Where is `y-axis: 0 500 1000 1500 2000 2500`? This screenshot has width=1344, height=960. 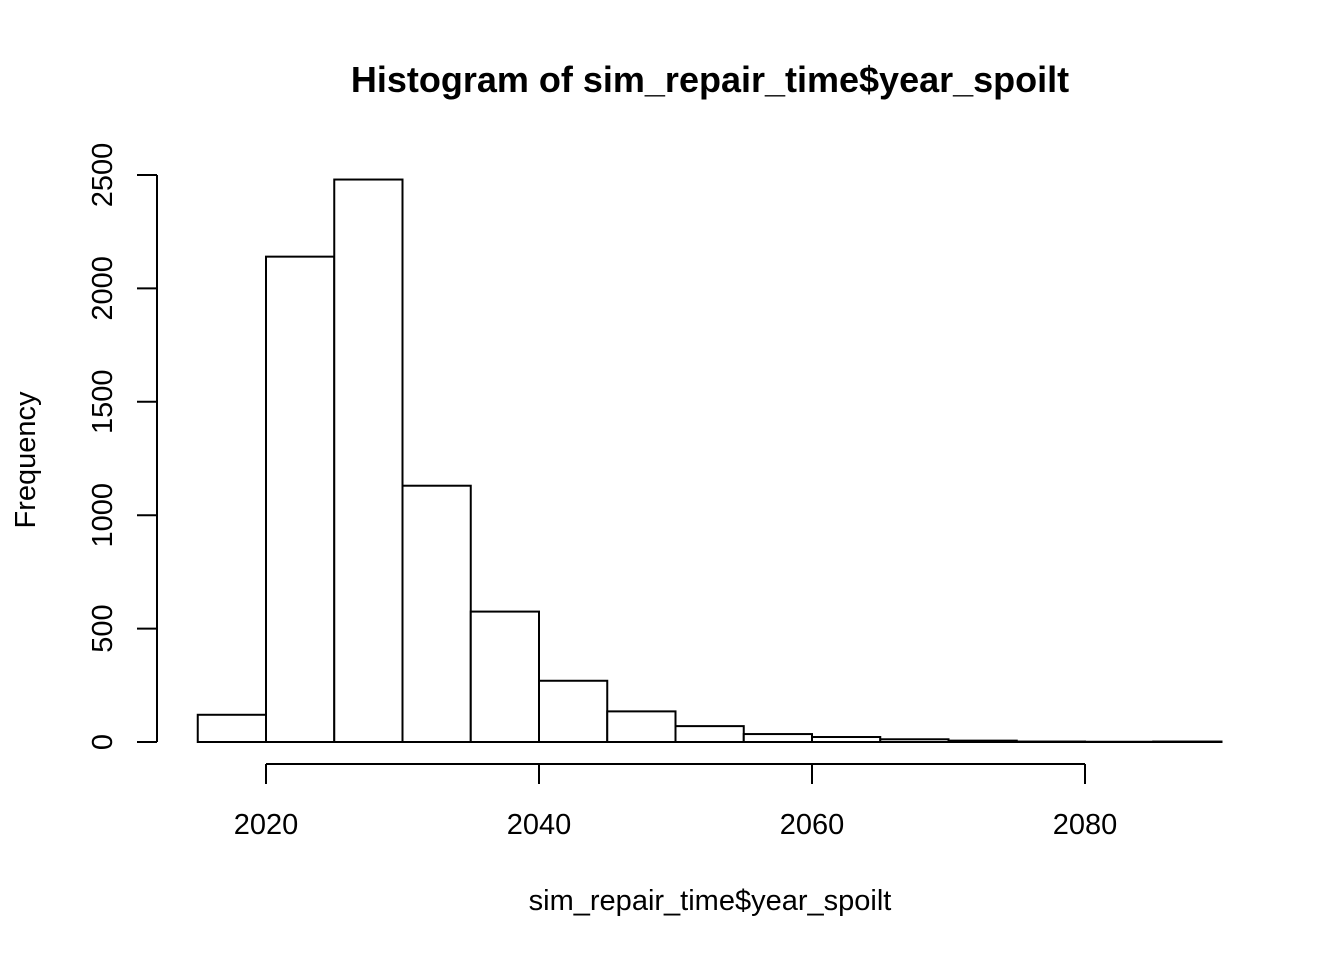 y-axis: 0 500 1000 1500 2000 2500 is located at coordinates (122, 446).